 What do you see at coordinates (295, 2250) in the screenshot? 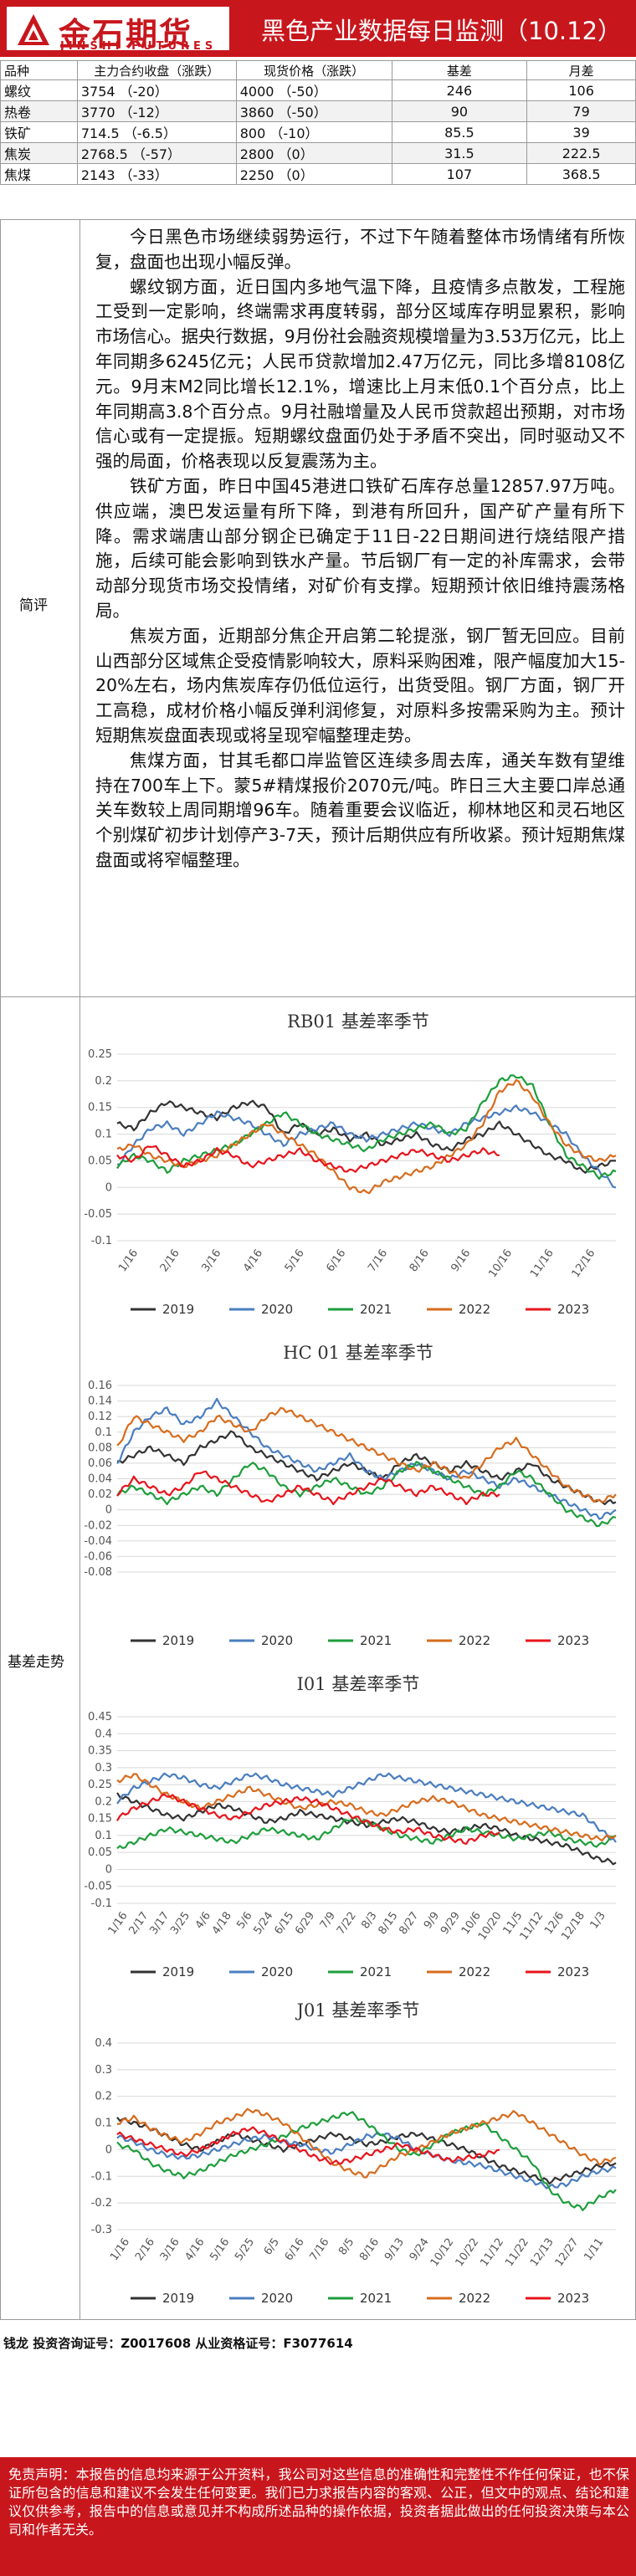
I see `x-tick-label: 6/16` at bounding box center [295, 2250].